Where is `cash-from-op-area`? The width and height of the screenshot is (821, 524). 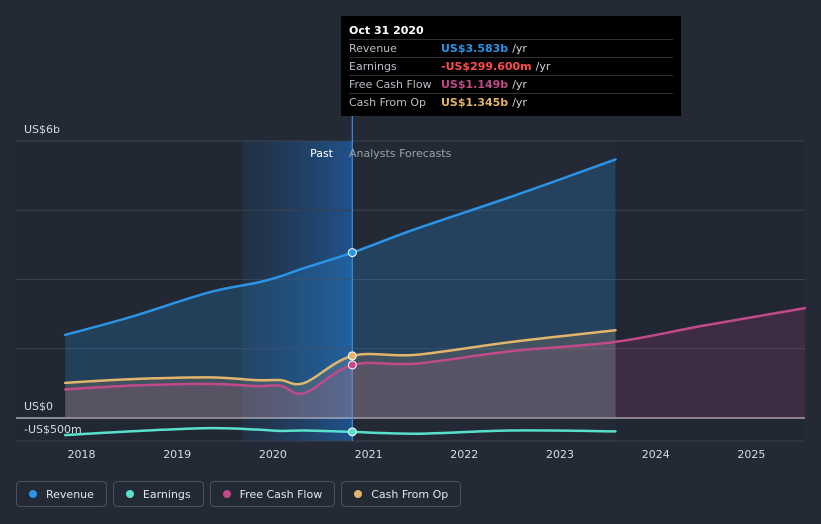 cash-from-op-area is located at coordinates (340, 374).